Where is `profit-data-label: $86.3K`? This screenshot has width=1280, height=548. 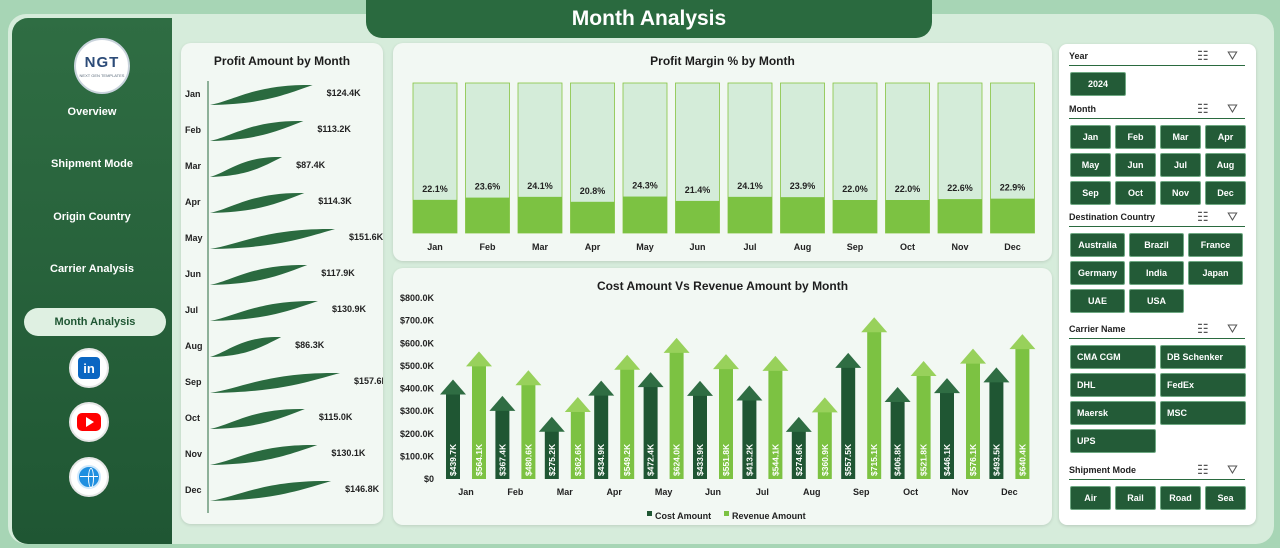
profit-data-label: $86.3K is located at coordinates (310, 345).